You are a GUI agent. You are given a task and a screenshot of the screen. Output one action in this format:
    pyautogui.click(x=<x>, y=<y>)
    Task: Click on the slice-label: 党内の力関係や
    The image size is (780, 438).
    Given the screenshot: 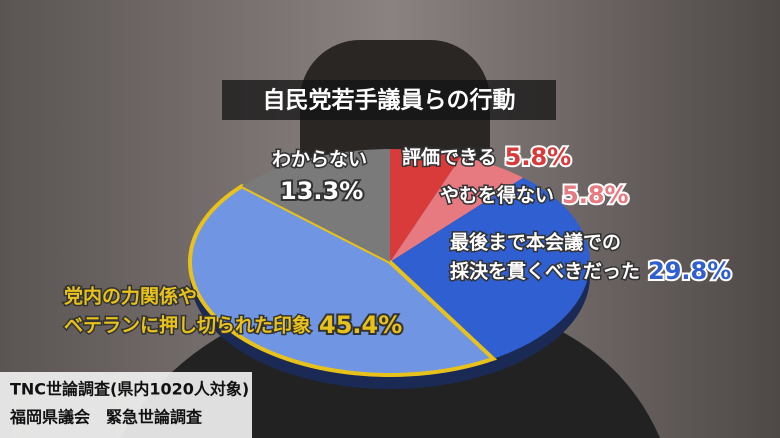 What is the action you would take?
    pyautogui.click(x=130, y=296)
    